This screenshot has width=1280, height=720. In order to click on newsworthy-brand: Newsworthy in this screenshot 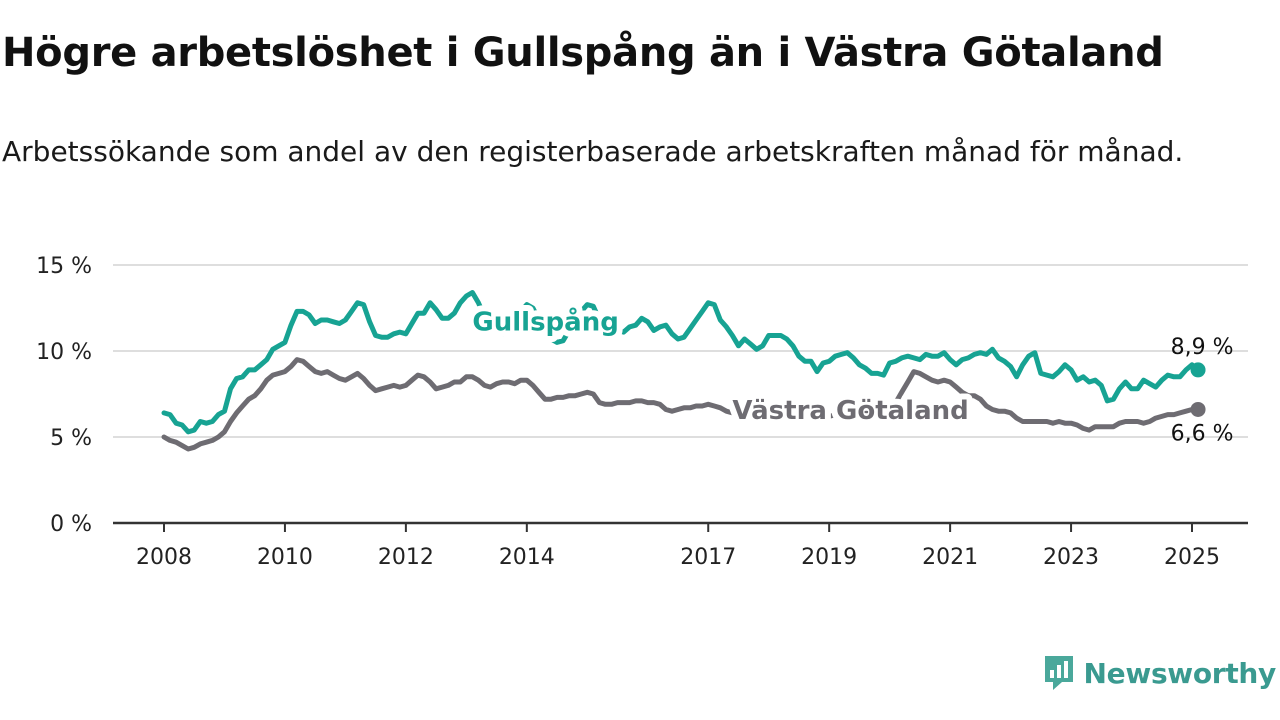, I will do `click(1159, 673)`.